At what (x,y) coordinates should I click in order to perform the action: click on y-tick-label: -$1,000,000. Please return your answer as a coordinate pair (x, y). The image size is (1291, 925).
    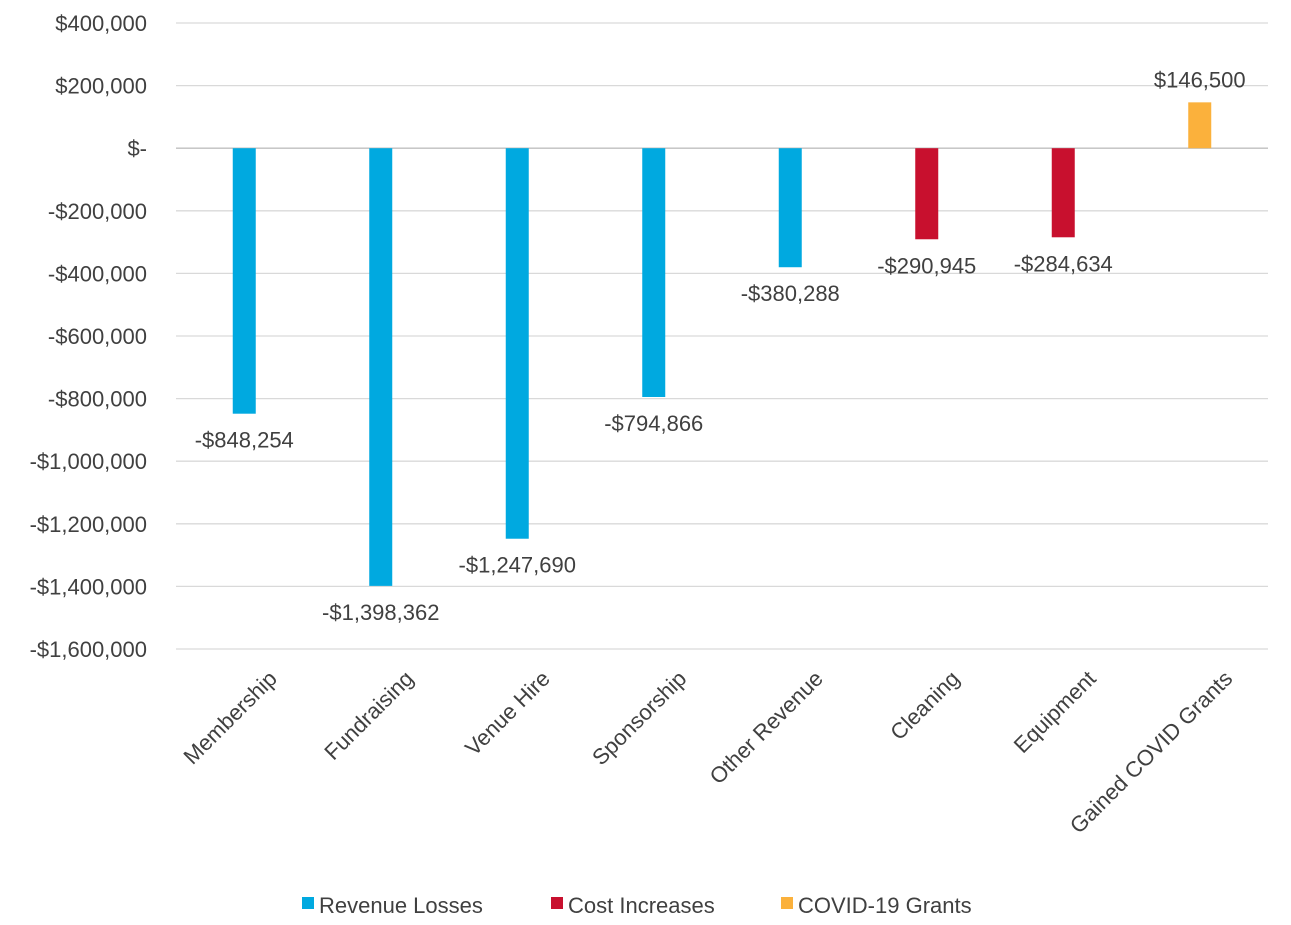
    Looking at the image, I should click on (88, 461).